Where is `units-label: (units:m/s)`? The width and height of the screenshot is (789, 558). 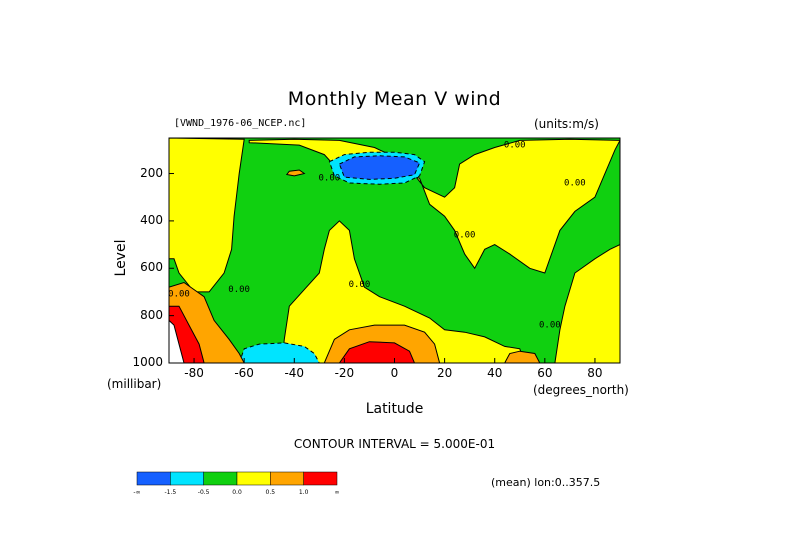
units-label: (units:m/s) is located at coordinates (566, 124).